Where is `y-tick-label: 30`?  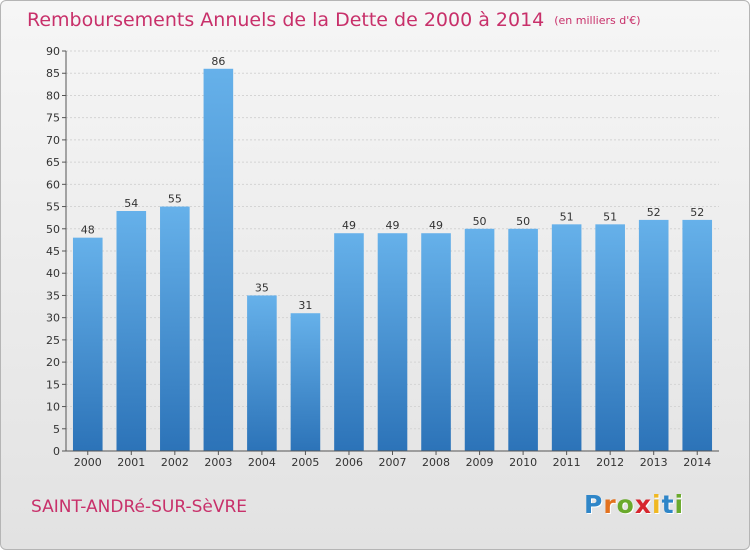
y-tick-label: 30 is located at coordinates (53, 318).